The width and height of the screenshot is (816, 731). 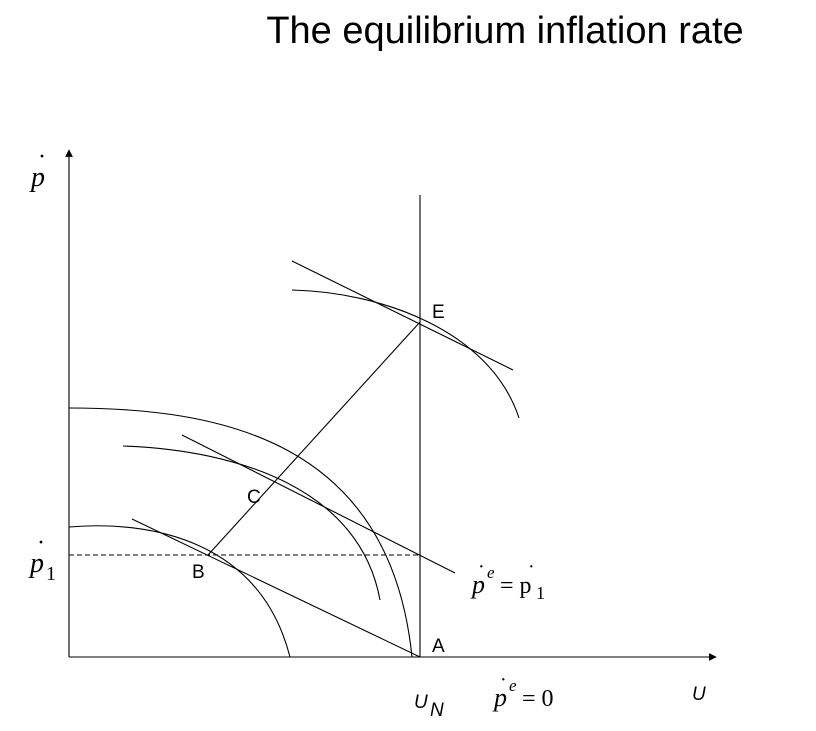 What do you see at coordinates (318, 504) in the screenshot?
I see `phillips-line-pe-p1` at bounding box center [318, 504].